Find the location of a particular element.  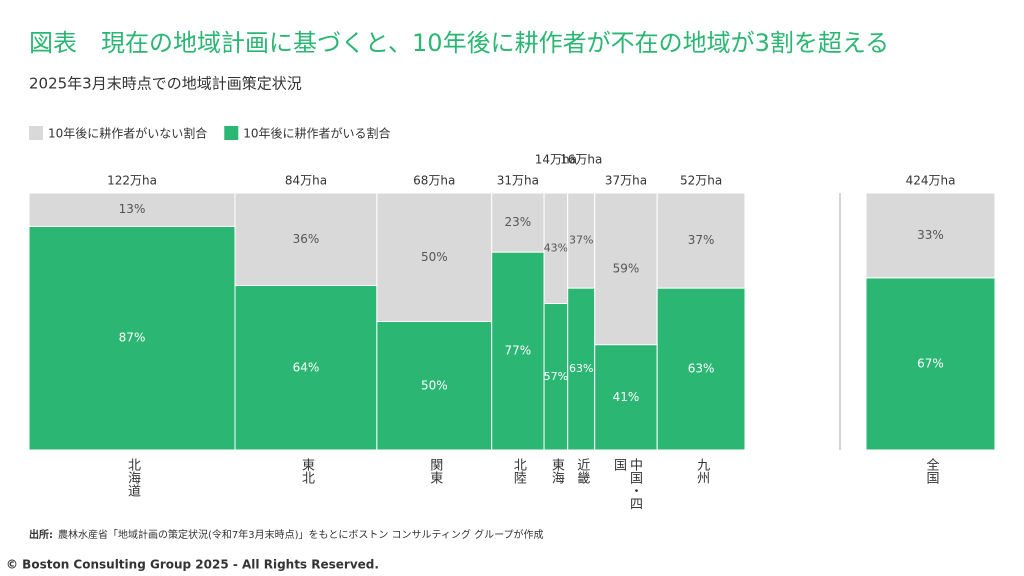

width-label: 14万ha is located at coordinates (556, 160).